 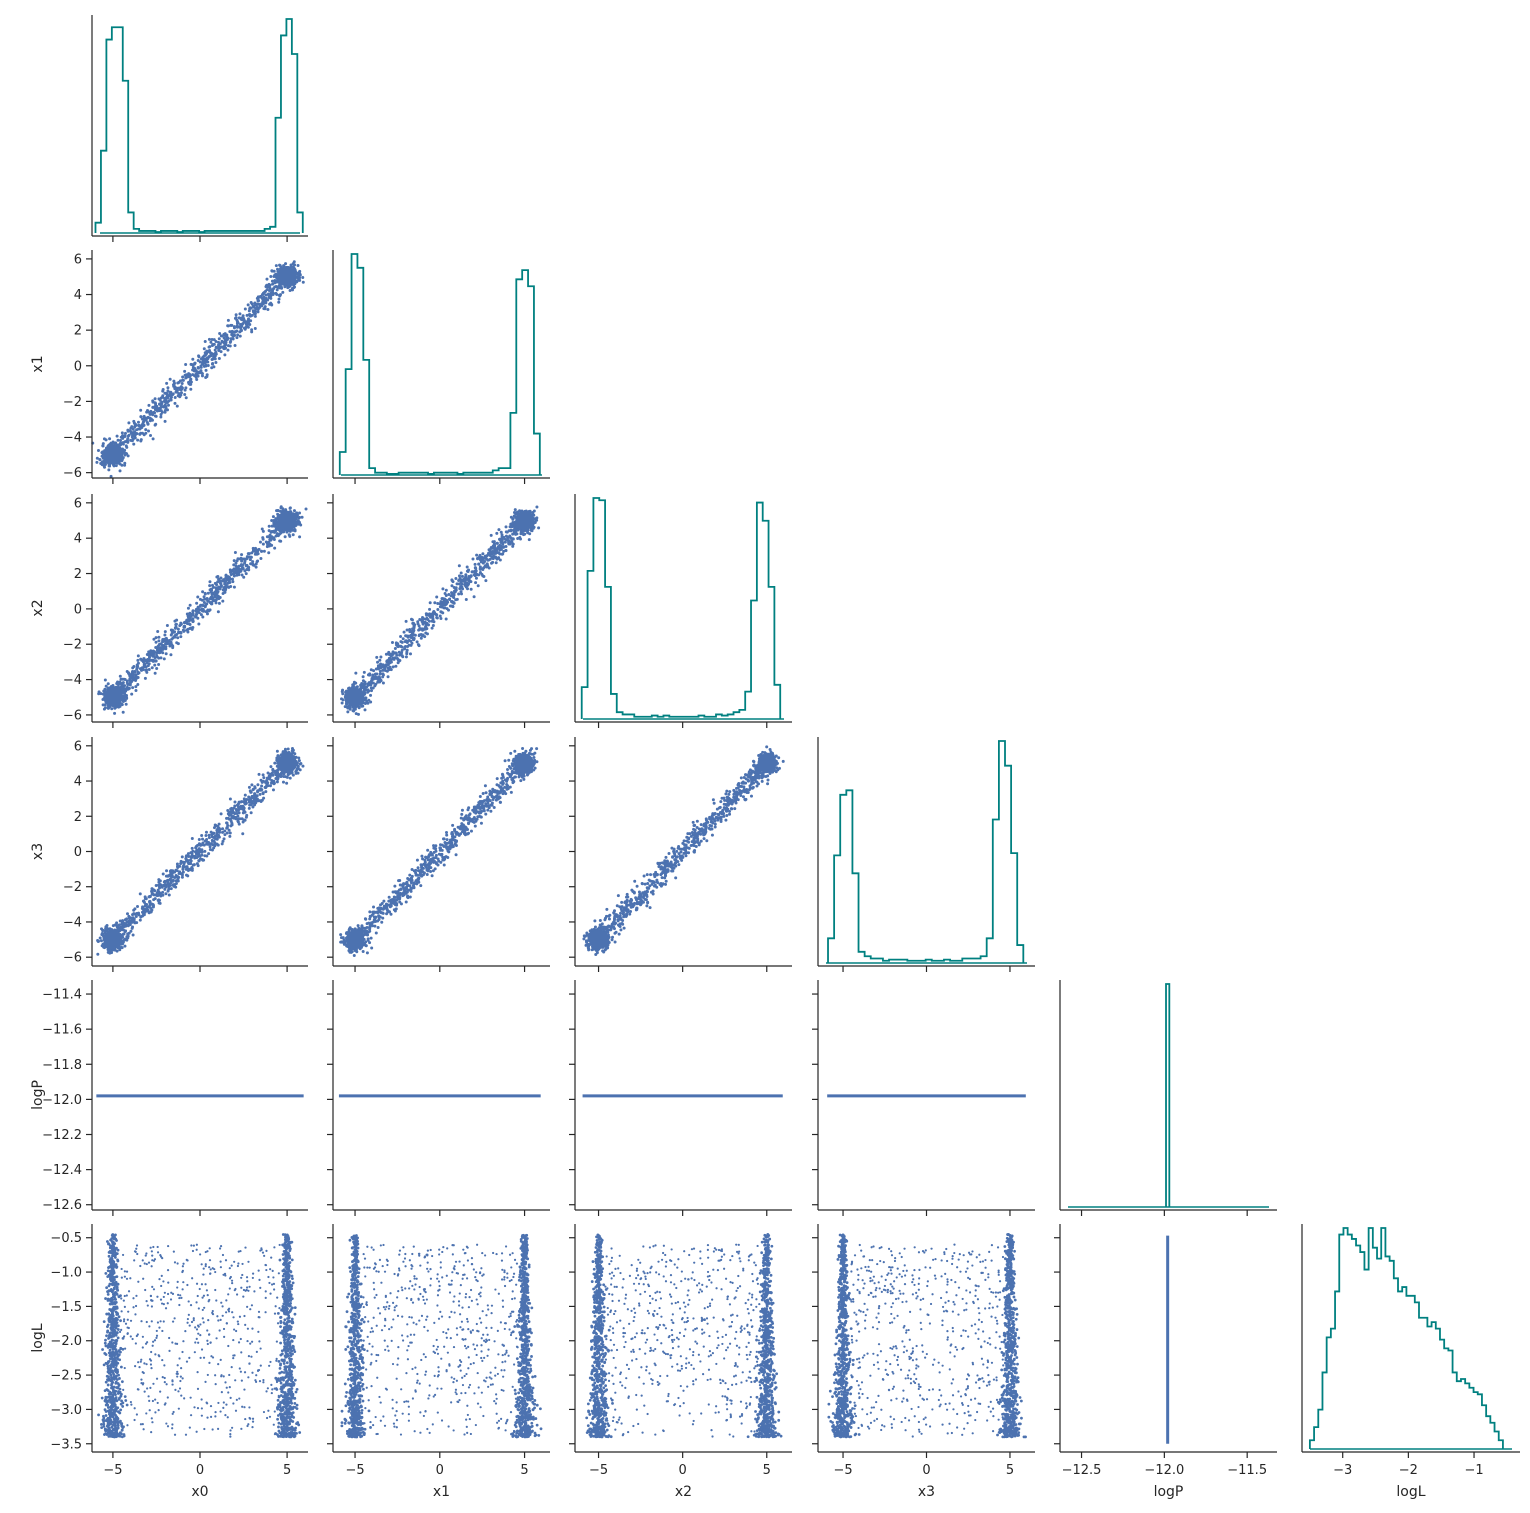 What do you see at coordinates (38, 363) in the screenshot?
I see `y-axis-label: x1` at bounding box center [38, 363].